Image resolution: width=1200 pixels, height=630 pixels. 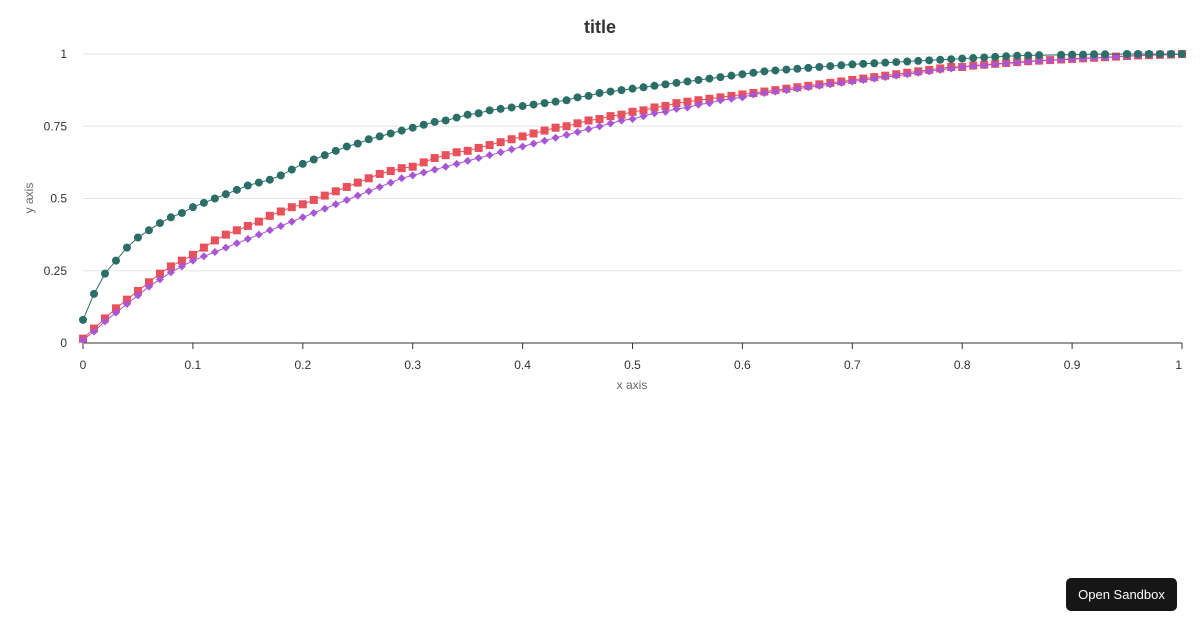 I want to click on y-tick-label: 0.25, so click(x=56, y=271).